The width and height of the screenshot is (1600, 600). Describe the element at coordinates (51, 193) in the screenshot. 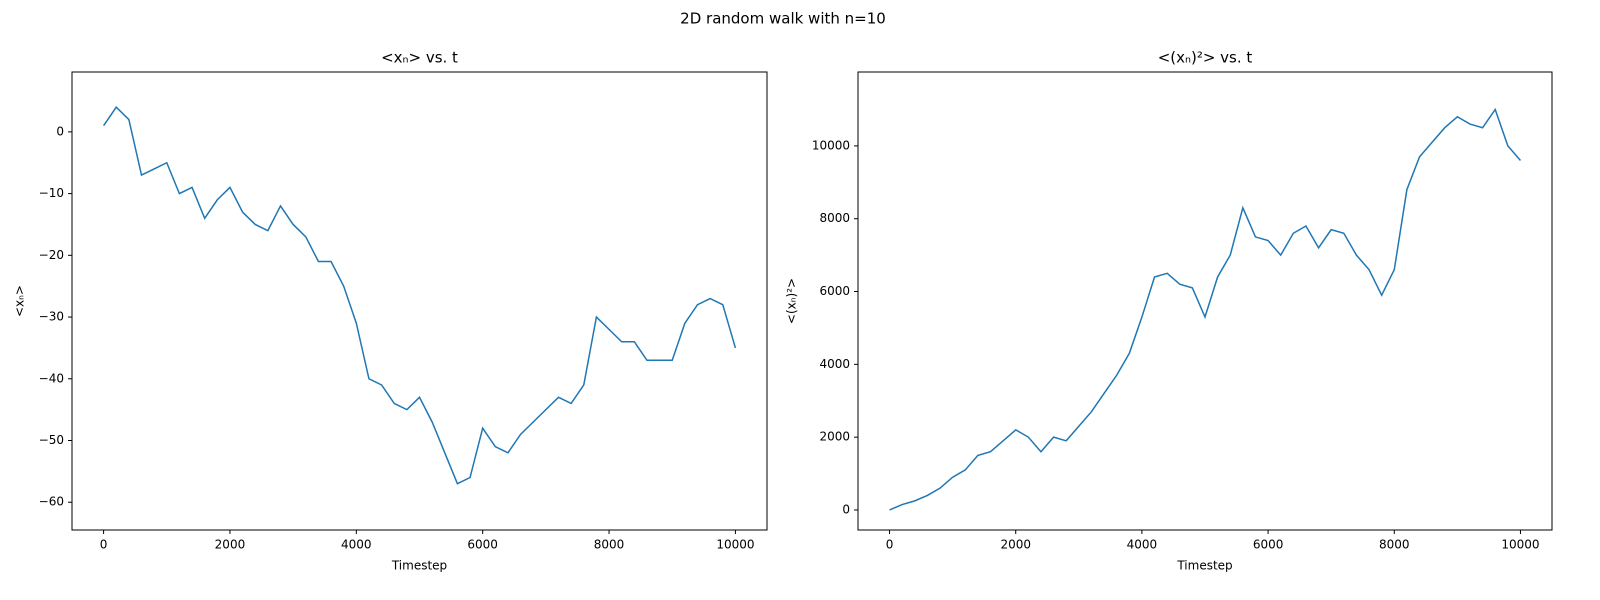

I see `y-tick-label: −10` at that location.